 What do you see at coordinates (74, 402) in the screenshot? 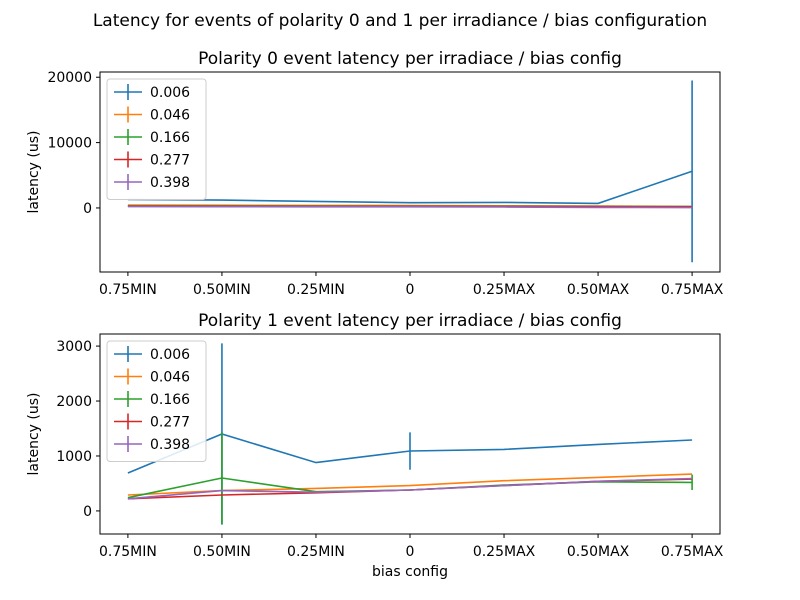
I see `y-tick-label: 2000` at bounding box center [74, 402].